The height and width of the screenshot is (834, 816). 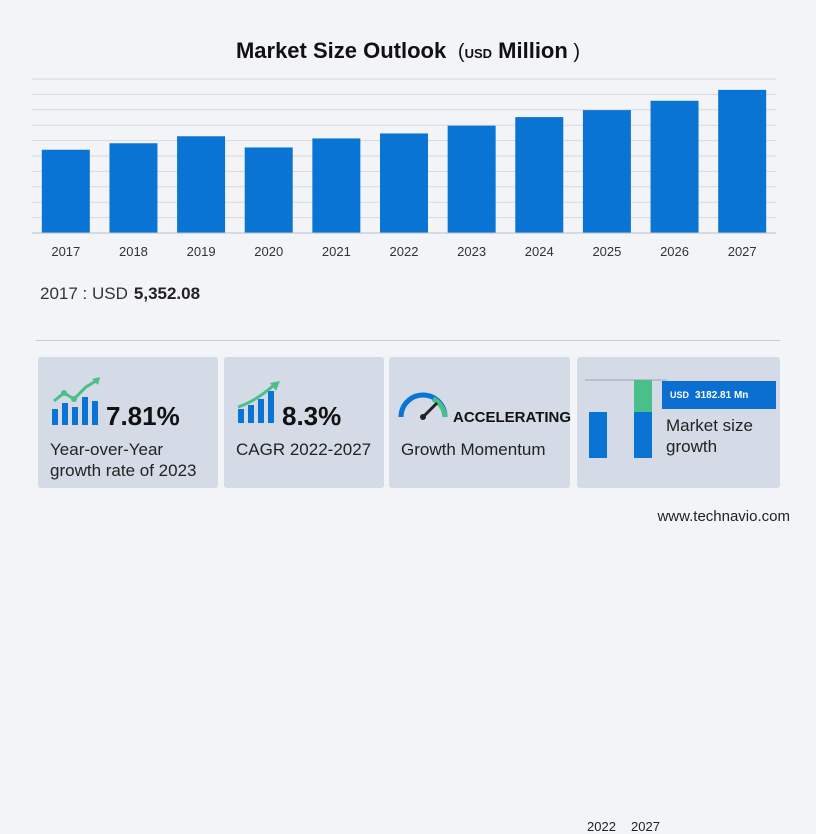 I want to click on bar-2022, so click(x=404, y=183).